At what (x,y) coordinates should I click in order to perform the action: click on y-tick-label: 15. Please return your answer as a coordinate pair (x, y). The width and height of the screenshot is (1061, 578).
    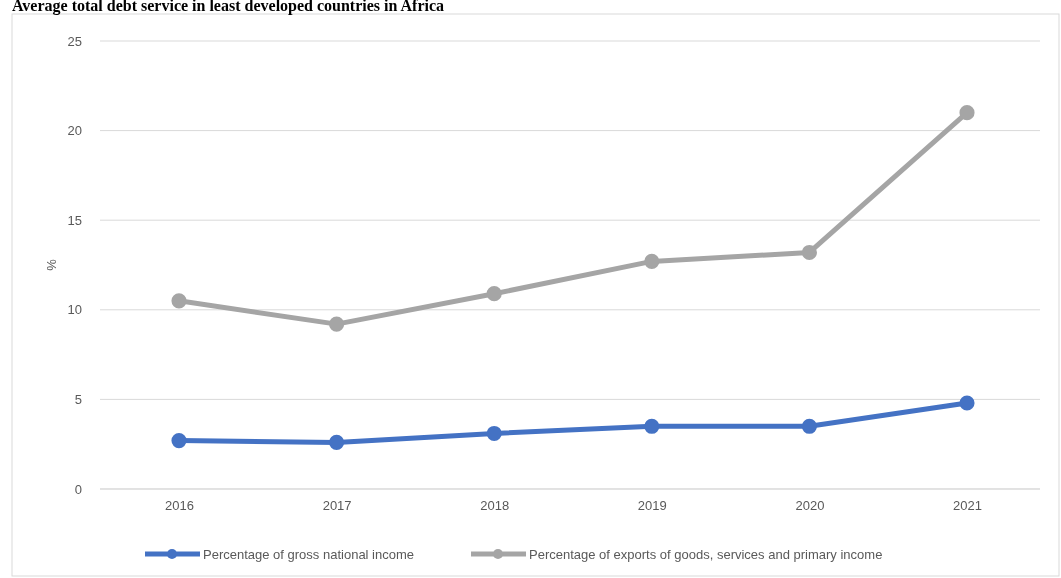
    Looking at the image, I should click on (74, 220).